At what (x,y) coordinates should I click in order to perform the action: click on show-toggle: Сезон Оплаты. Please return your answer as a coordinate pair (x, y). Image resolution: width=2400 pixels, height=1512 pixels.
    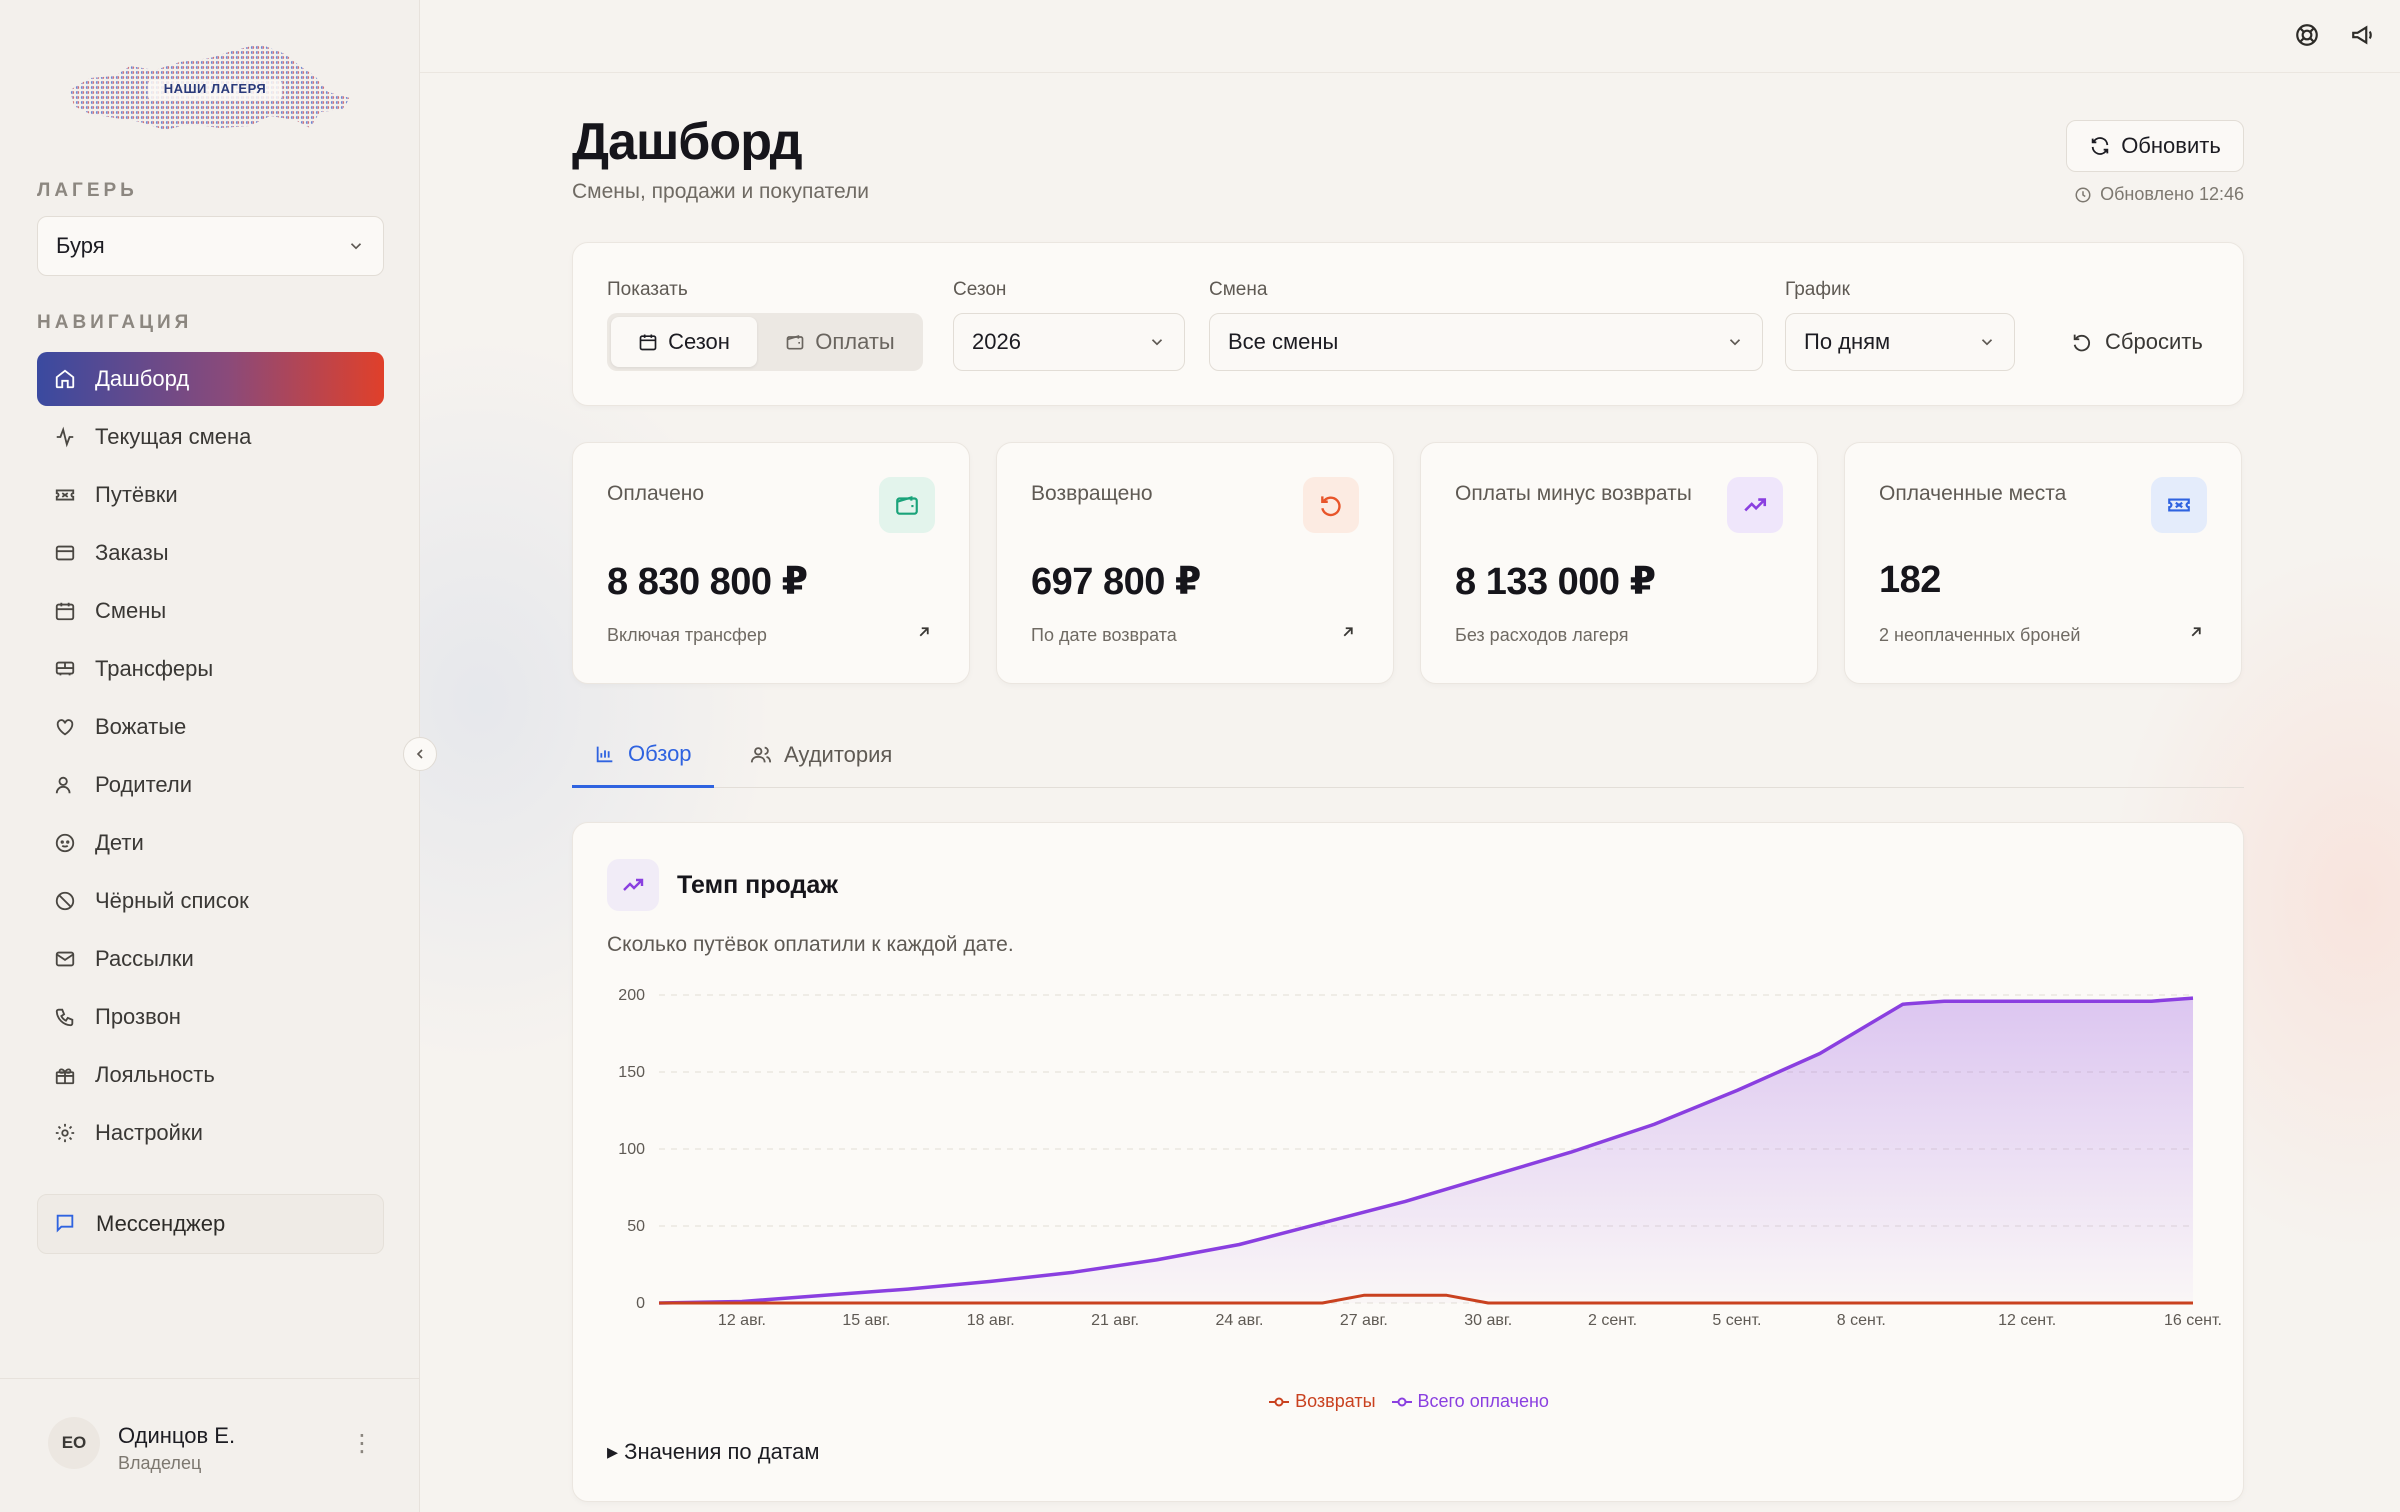
    Looking at the image, I should click on (765, 342).